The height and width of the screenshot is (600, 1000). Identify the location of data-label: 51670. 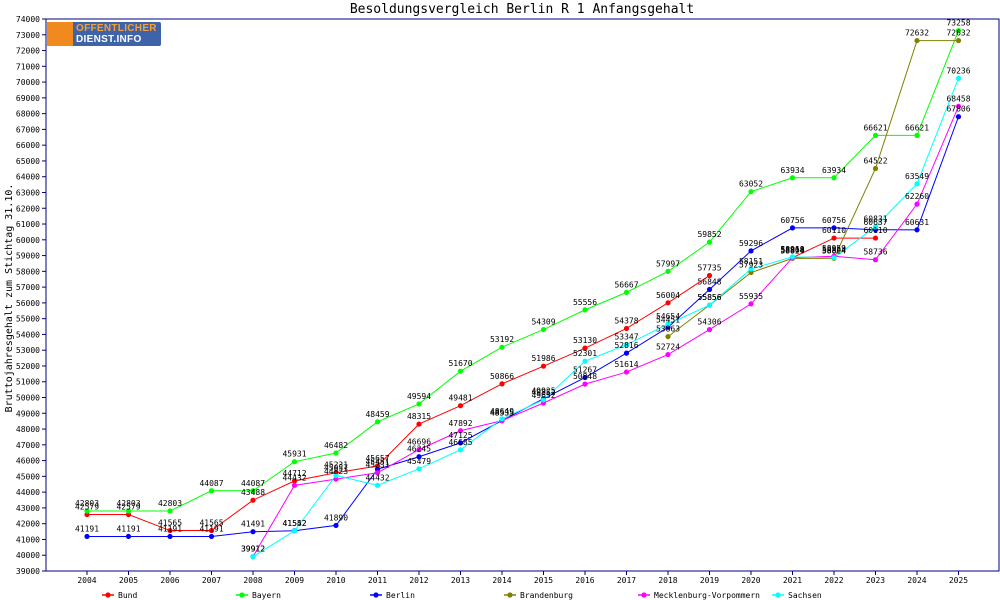
(460, 363).